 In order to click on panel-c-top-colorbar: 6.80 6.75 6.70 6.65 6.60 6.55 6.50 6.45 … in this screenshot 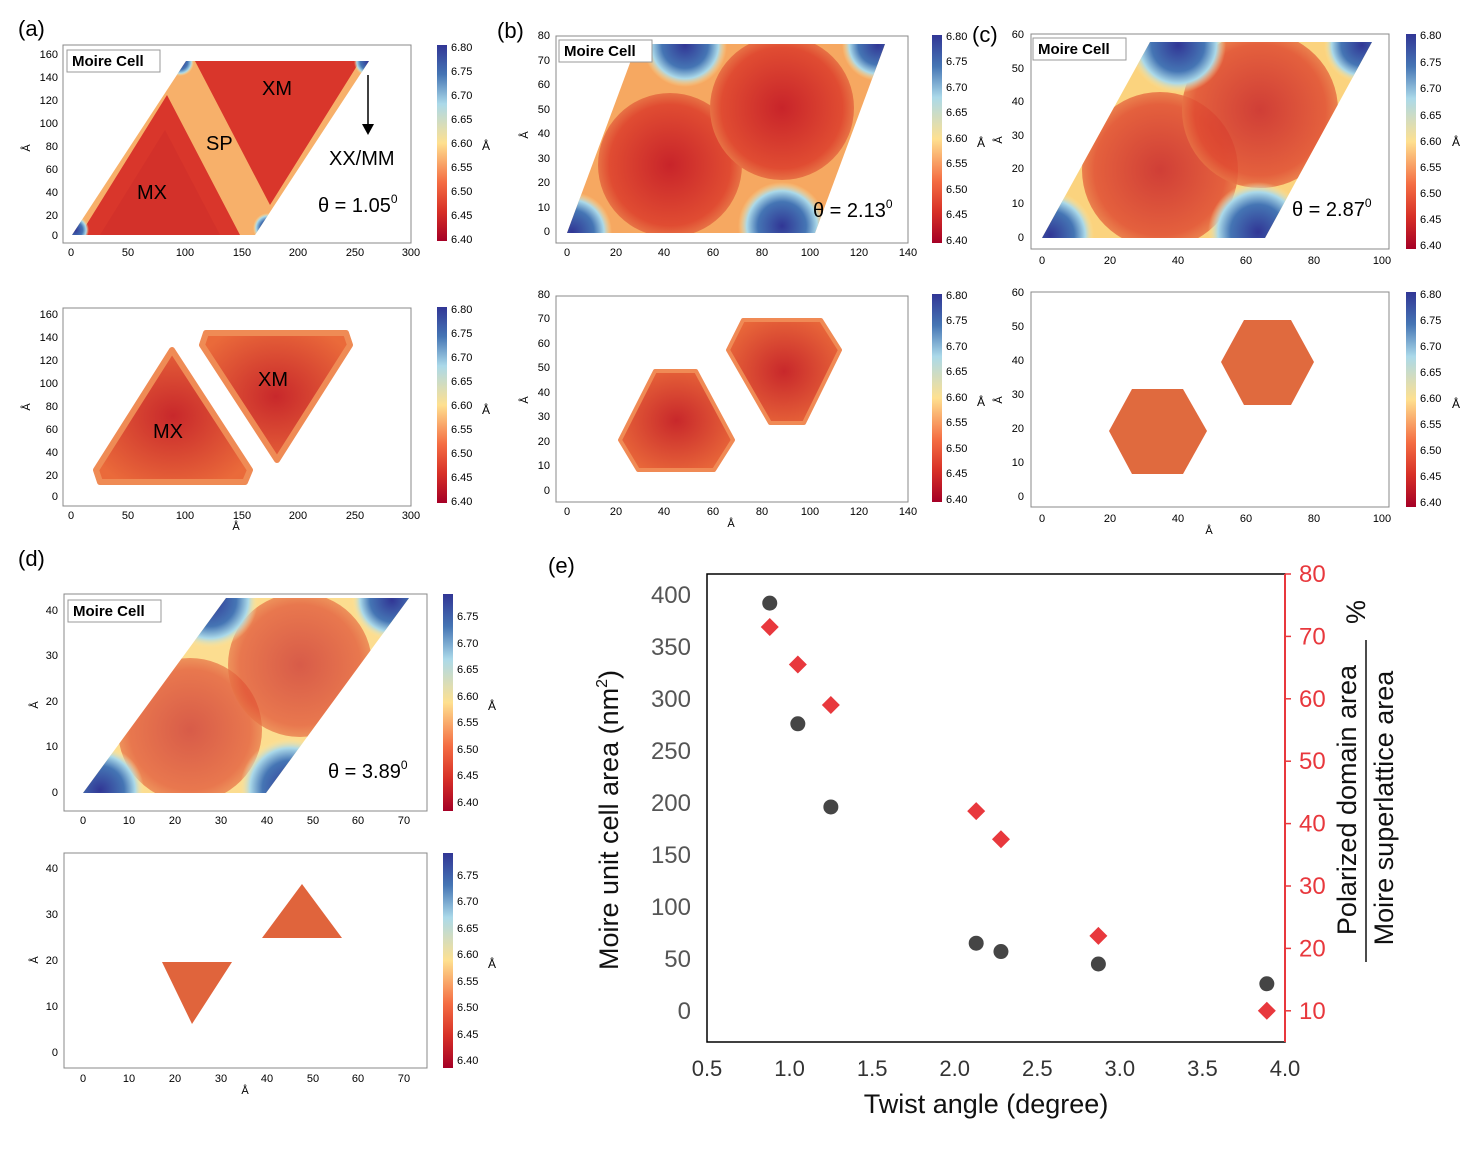, I will do `click(1433, 141)`.